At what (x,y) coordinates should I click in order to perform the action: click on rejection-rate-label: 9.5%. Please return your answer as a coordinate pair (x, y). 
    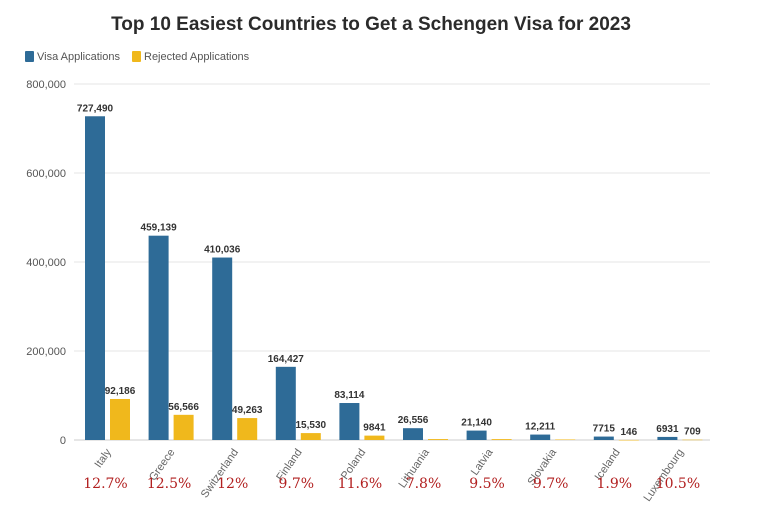
    Looking at the image, I should click on (487, 484).